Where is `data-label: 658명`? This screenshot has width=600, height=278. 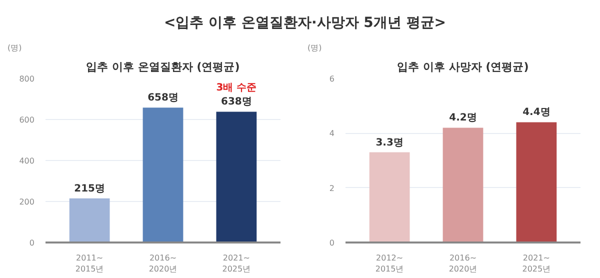
data-label: 658명 is located at coordinates (163, 98).